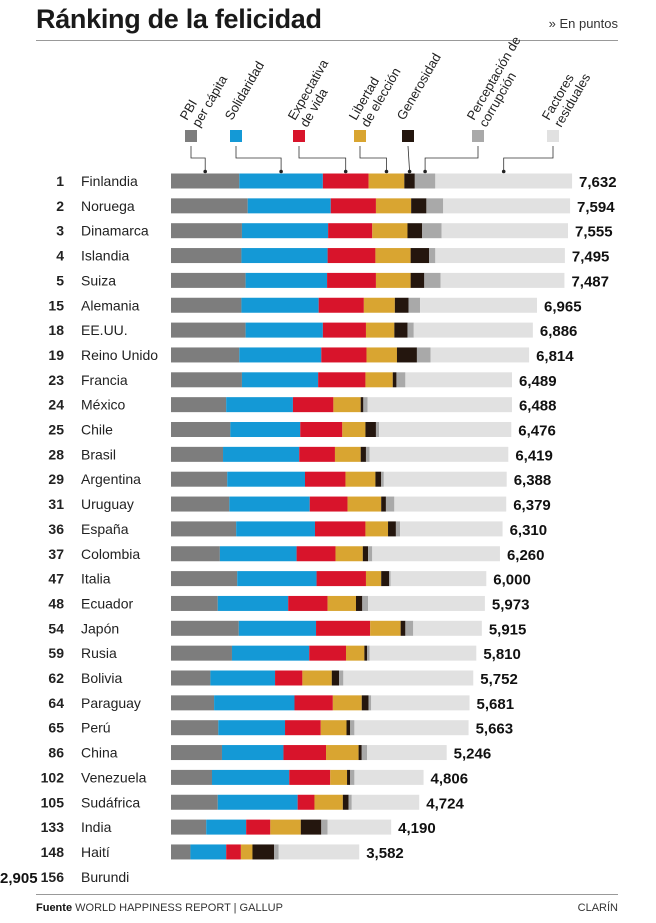  Describe the element at coordinates (327, 894) in the screenshot. I see `bottom-divider` at that location.